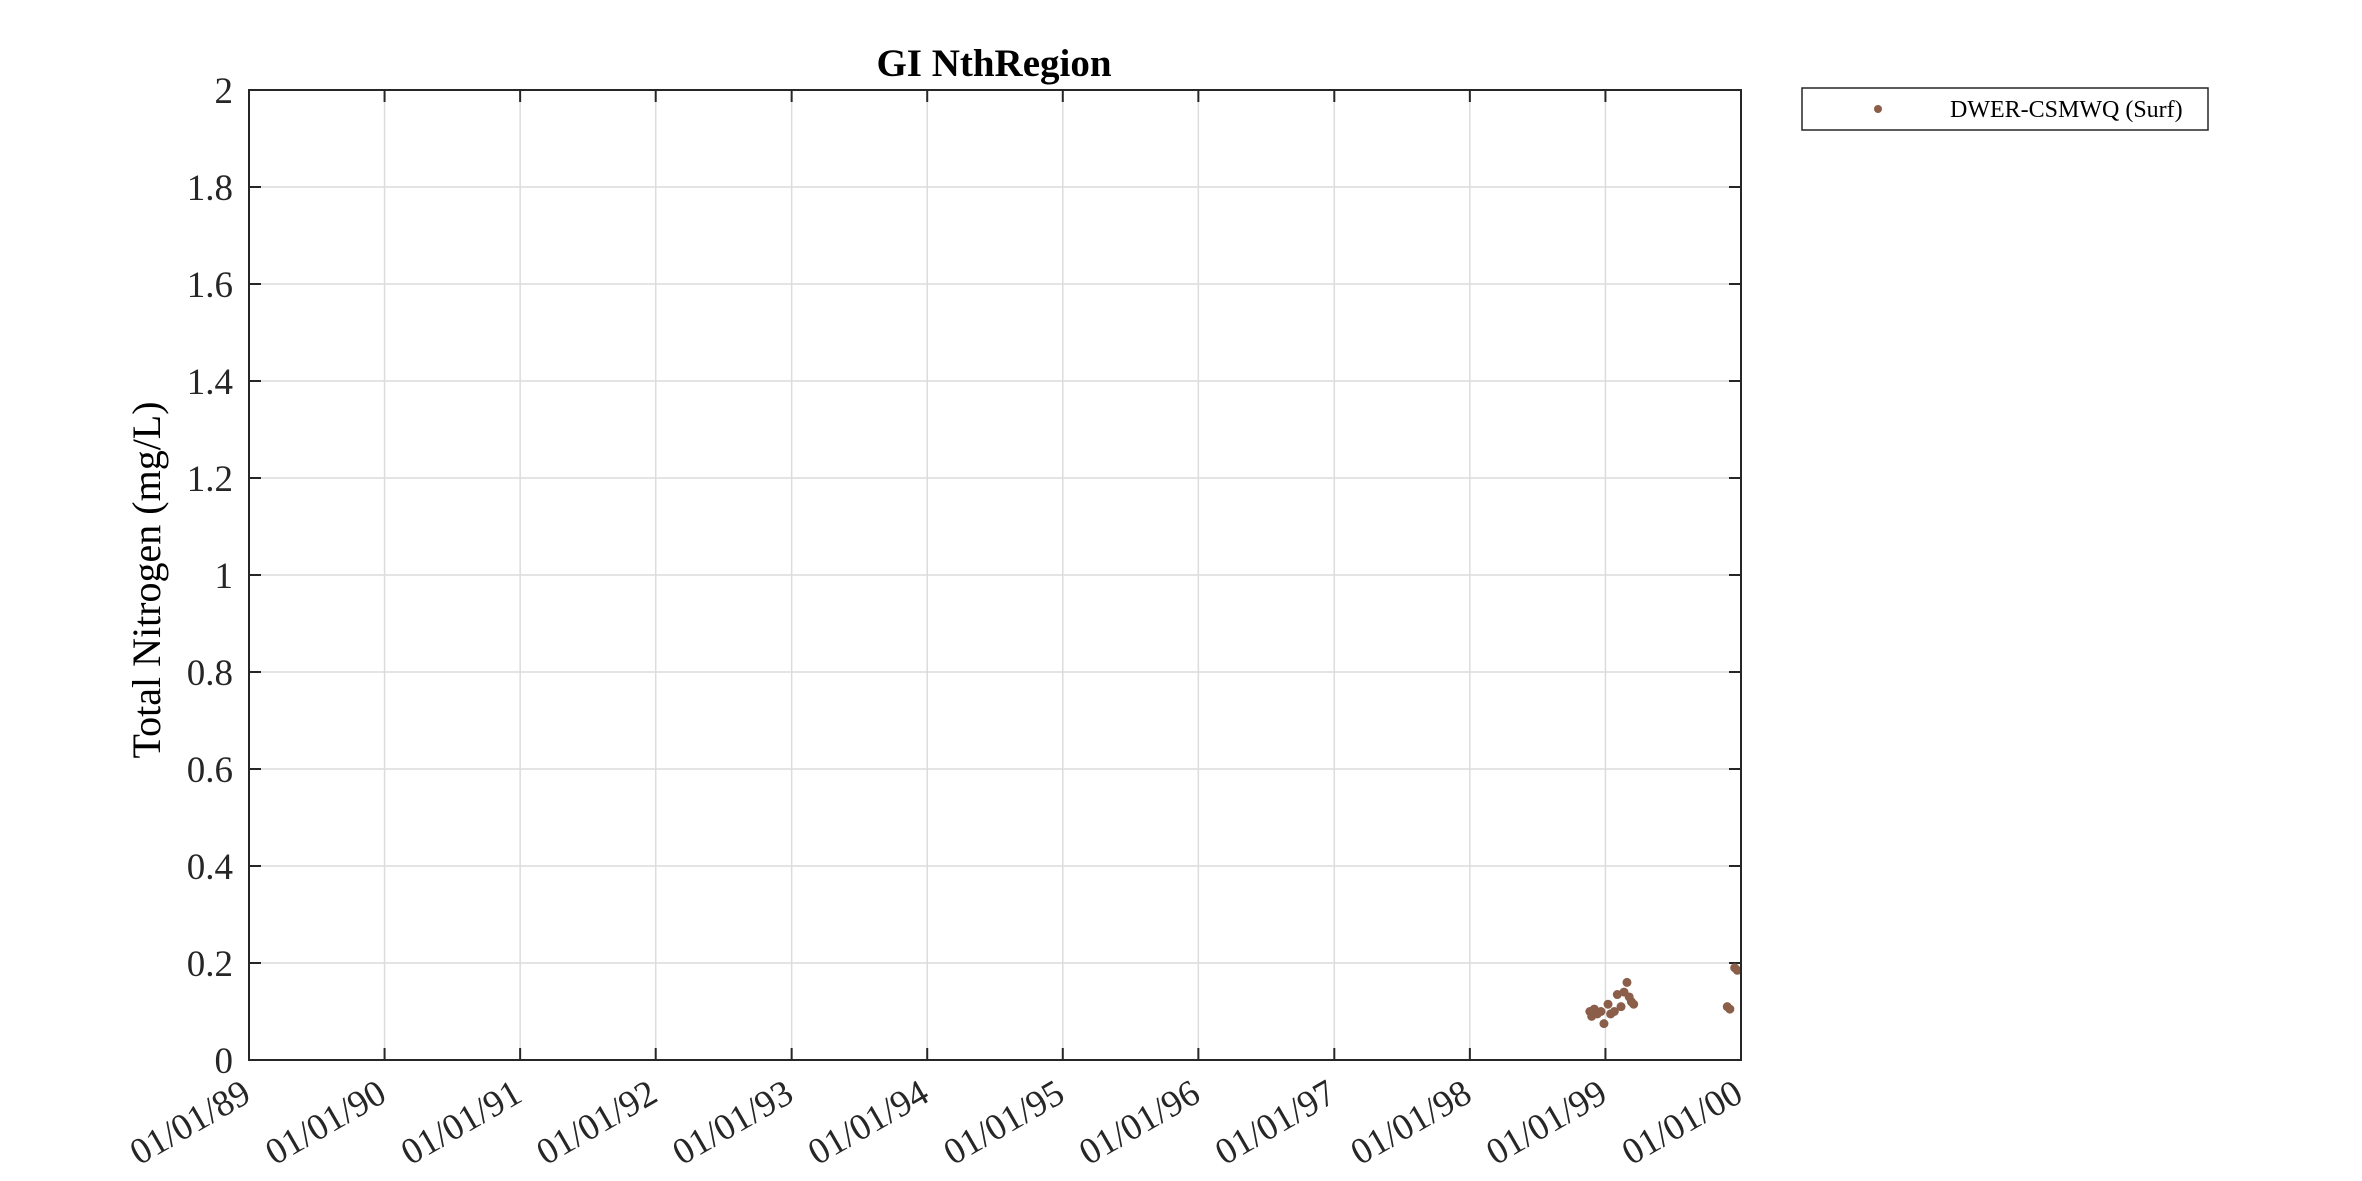 This screenshot has width=2362, height=1181. What do you see at coordinates (146, 579) in the screenshot?
I see `y-axis-label: Total Nitrogen (mg/L)` at bounding box center [146, 579].